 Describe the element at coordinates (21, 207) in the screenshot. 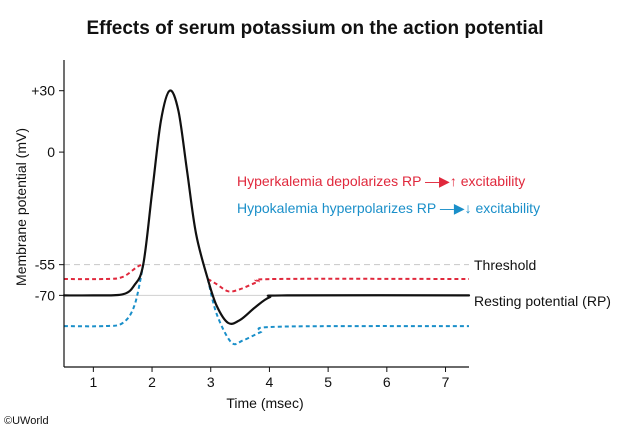

I see `y-axis-label: Membrane potential (mV)` at that location.